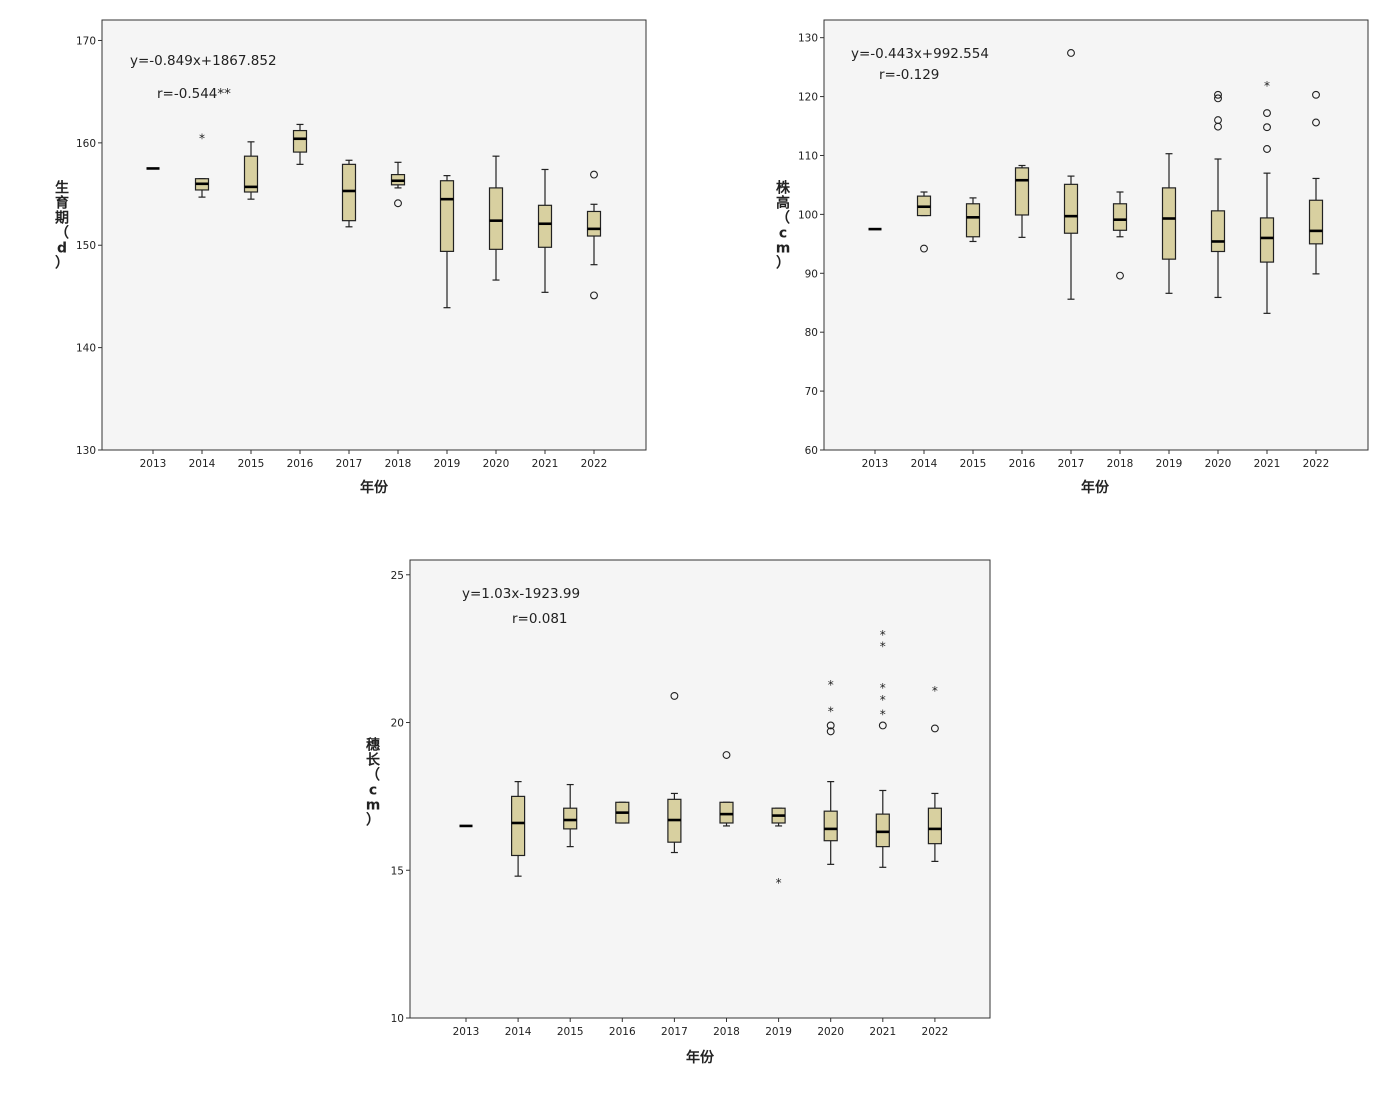  I want to click on y-axis-label: 株高（ c m）, so click(783, 226).